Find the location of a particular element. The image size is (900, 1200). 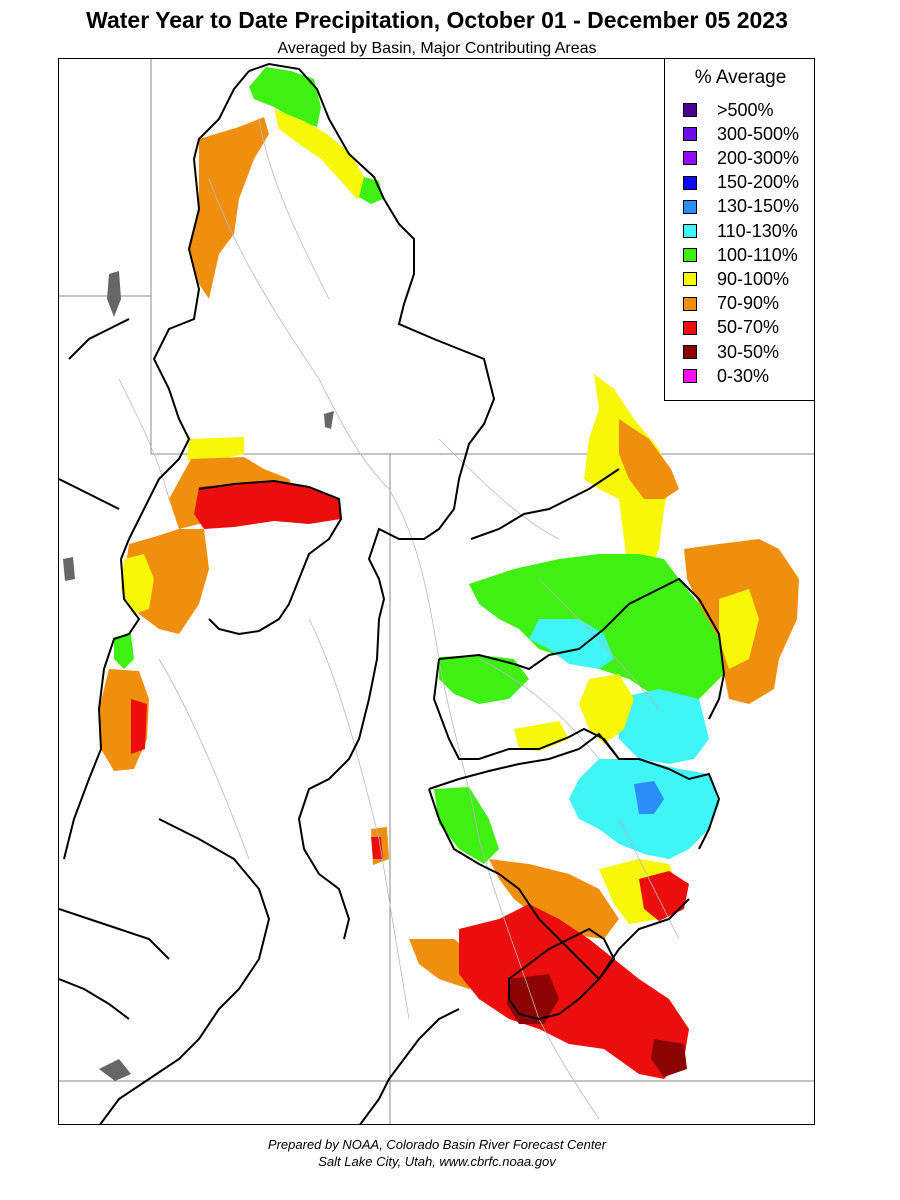

region-100-110-sw is located at coordinates (124, 651).